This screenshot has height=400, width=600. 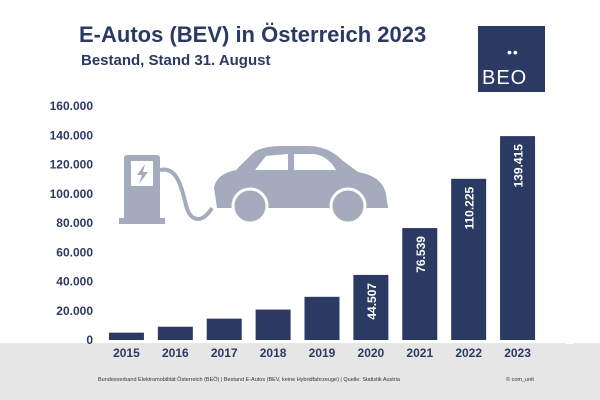 What do you see at coordinates (72, 165) in the screenshot?
I see `y-tick-label: 120.000` at bounding box center [72, 165].